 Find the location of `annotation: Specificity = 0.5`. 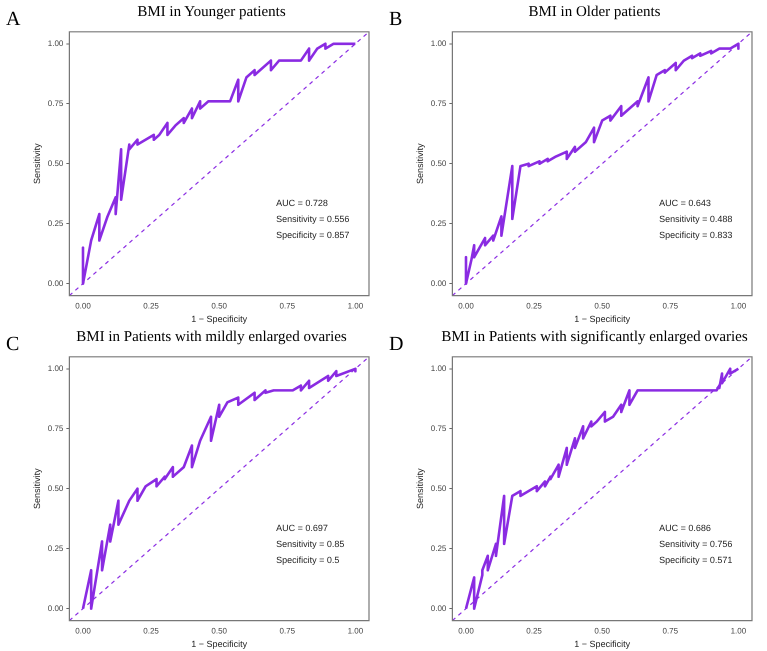

annotation: Specificity = 0.5 is located at coordinates (308, 559).